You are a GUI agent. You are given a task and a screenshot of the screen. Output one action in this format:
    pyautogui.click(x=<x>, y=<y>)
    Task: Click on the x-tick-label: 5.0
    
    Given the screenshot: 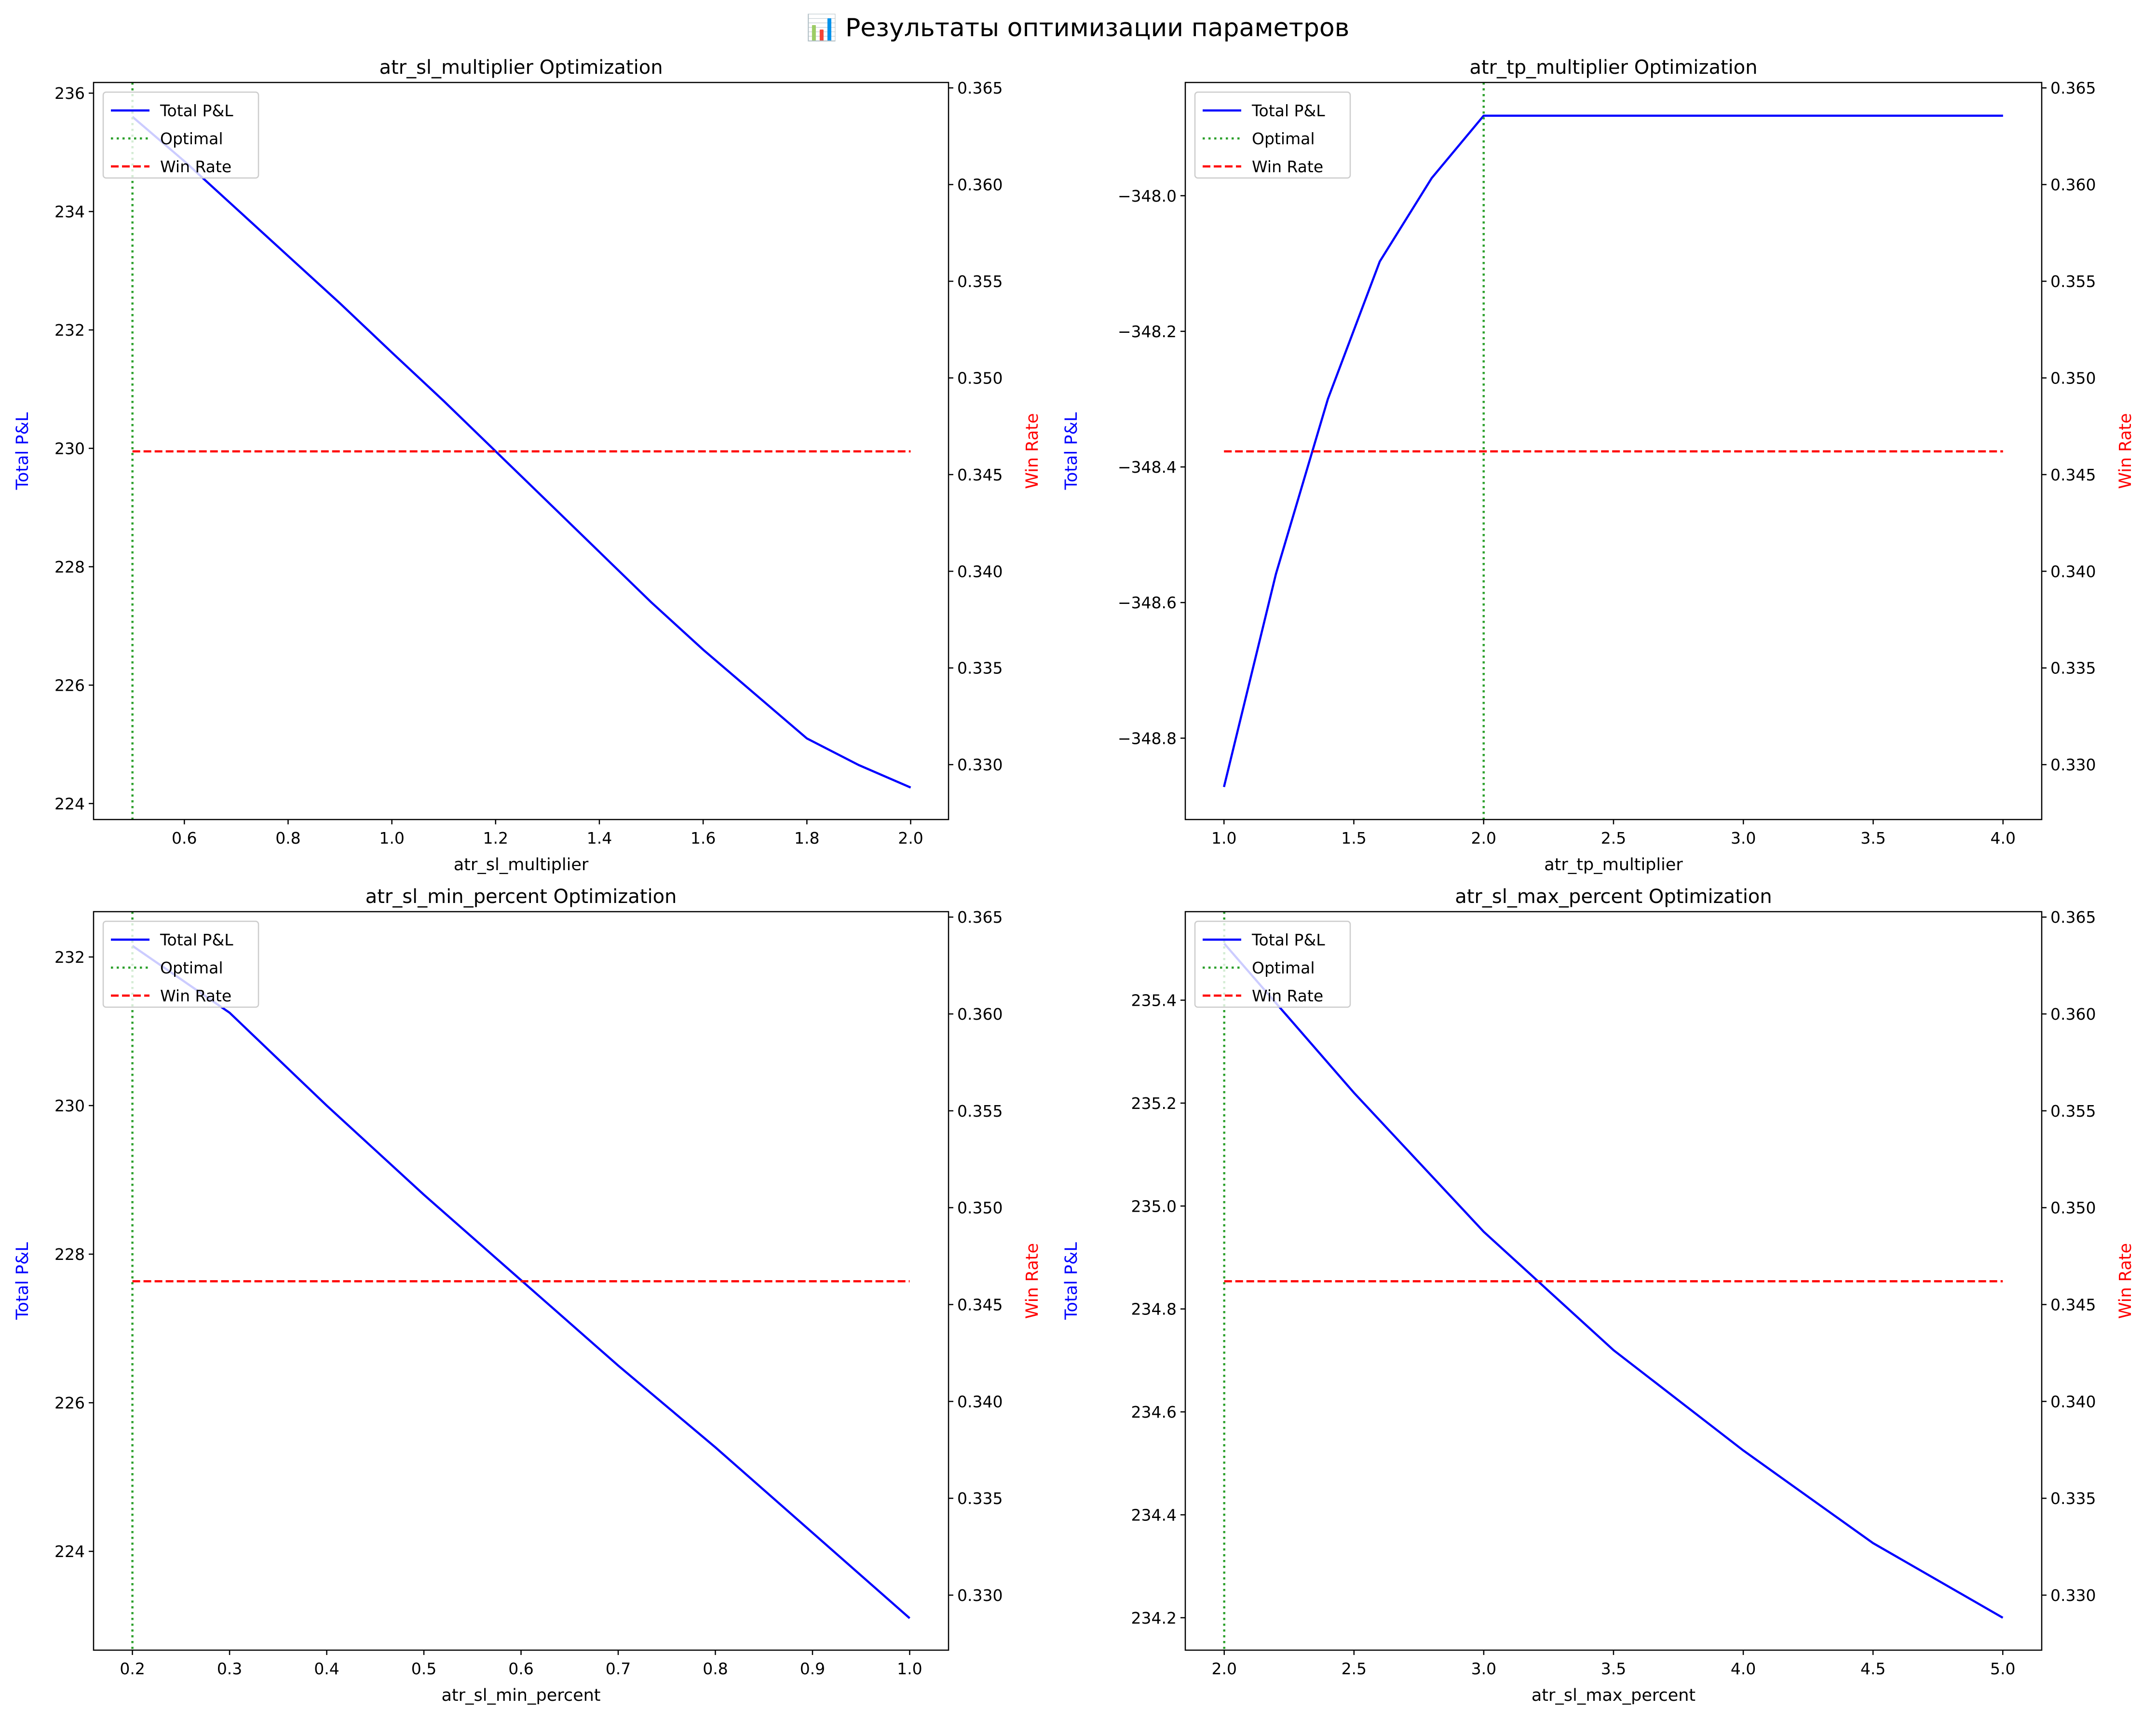 What is the action you would take?
    pyautogui.click(x=2003, y=1668)
    